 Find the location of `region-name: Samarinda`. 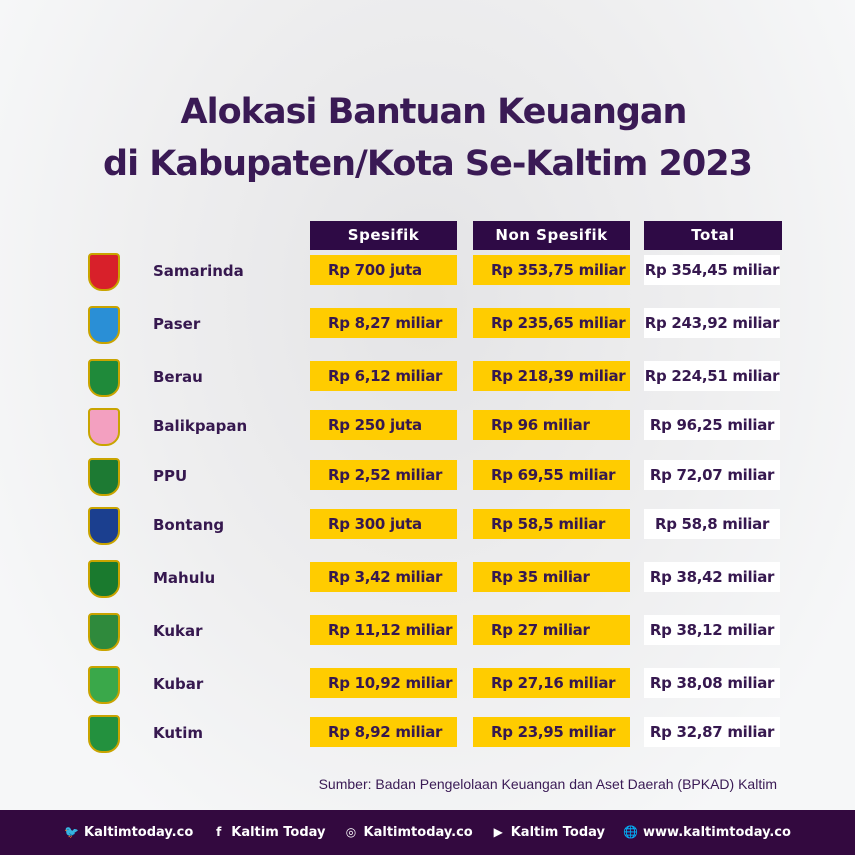

region-name: Samarinda is located at coordinates (198, 271).